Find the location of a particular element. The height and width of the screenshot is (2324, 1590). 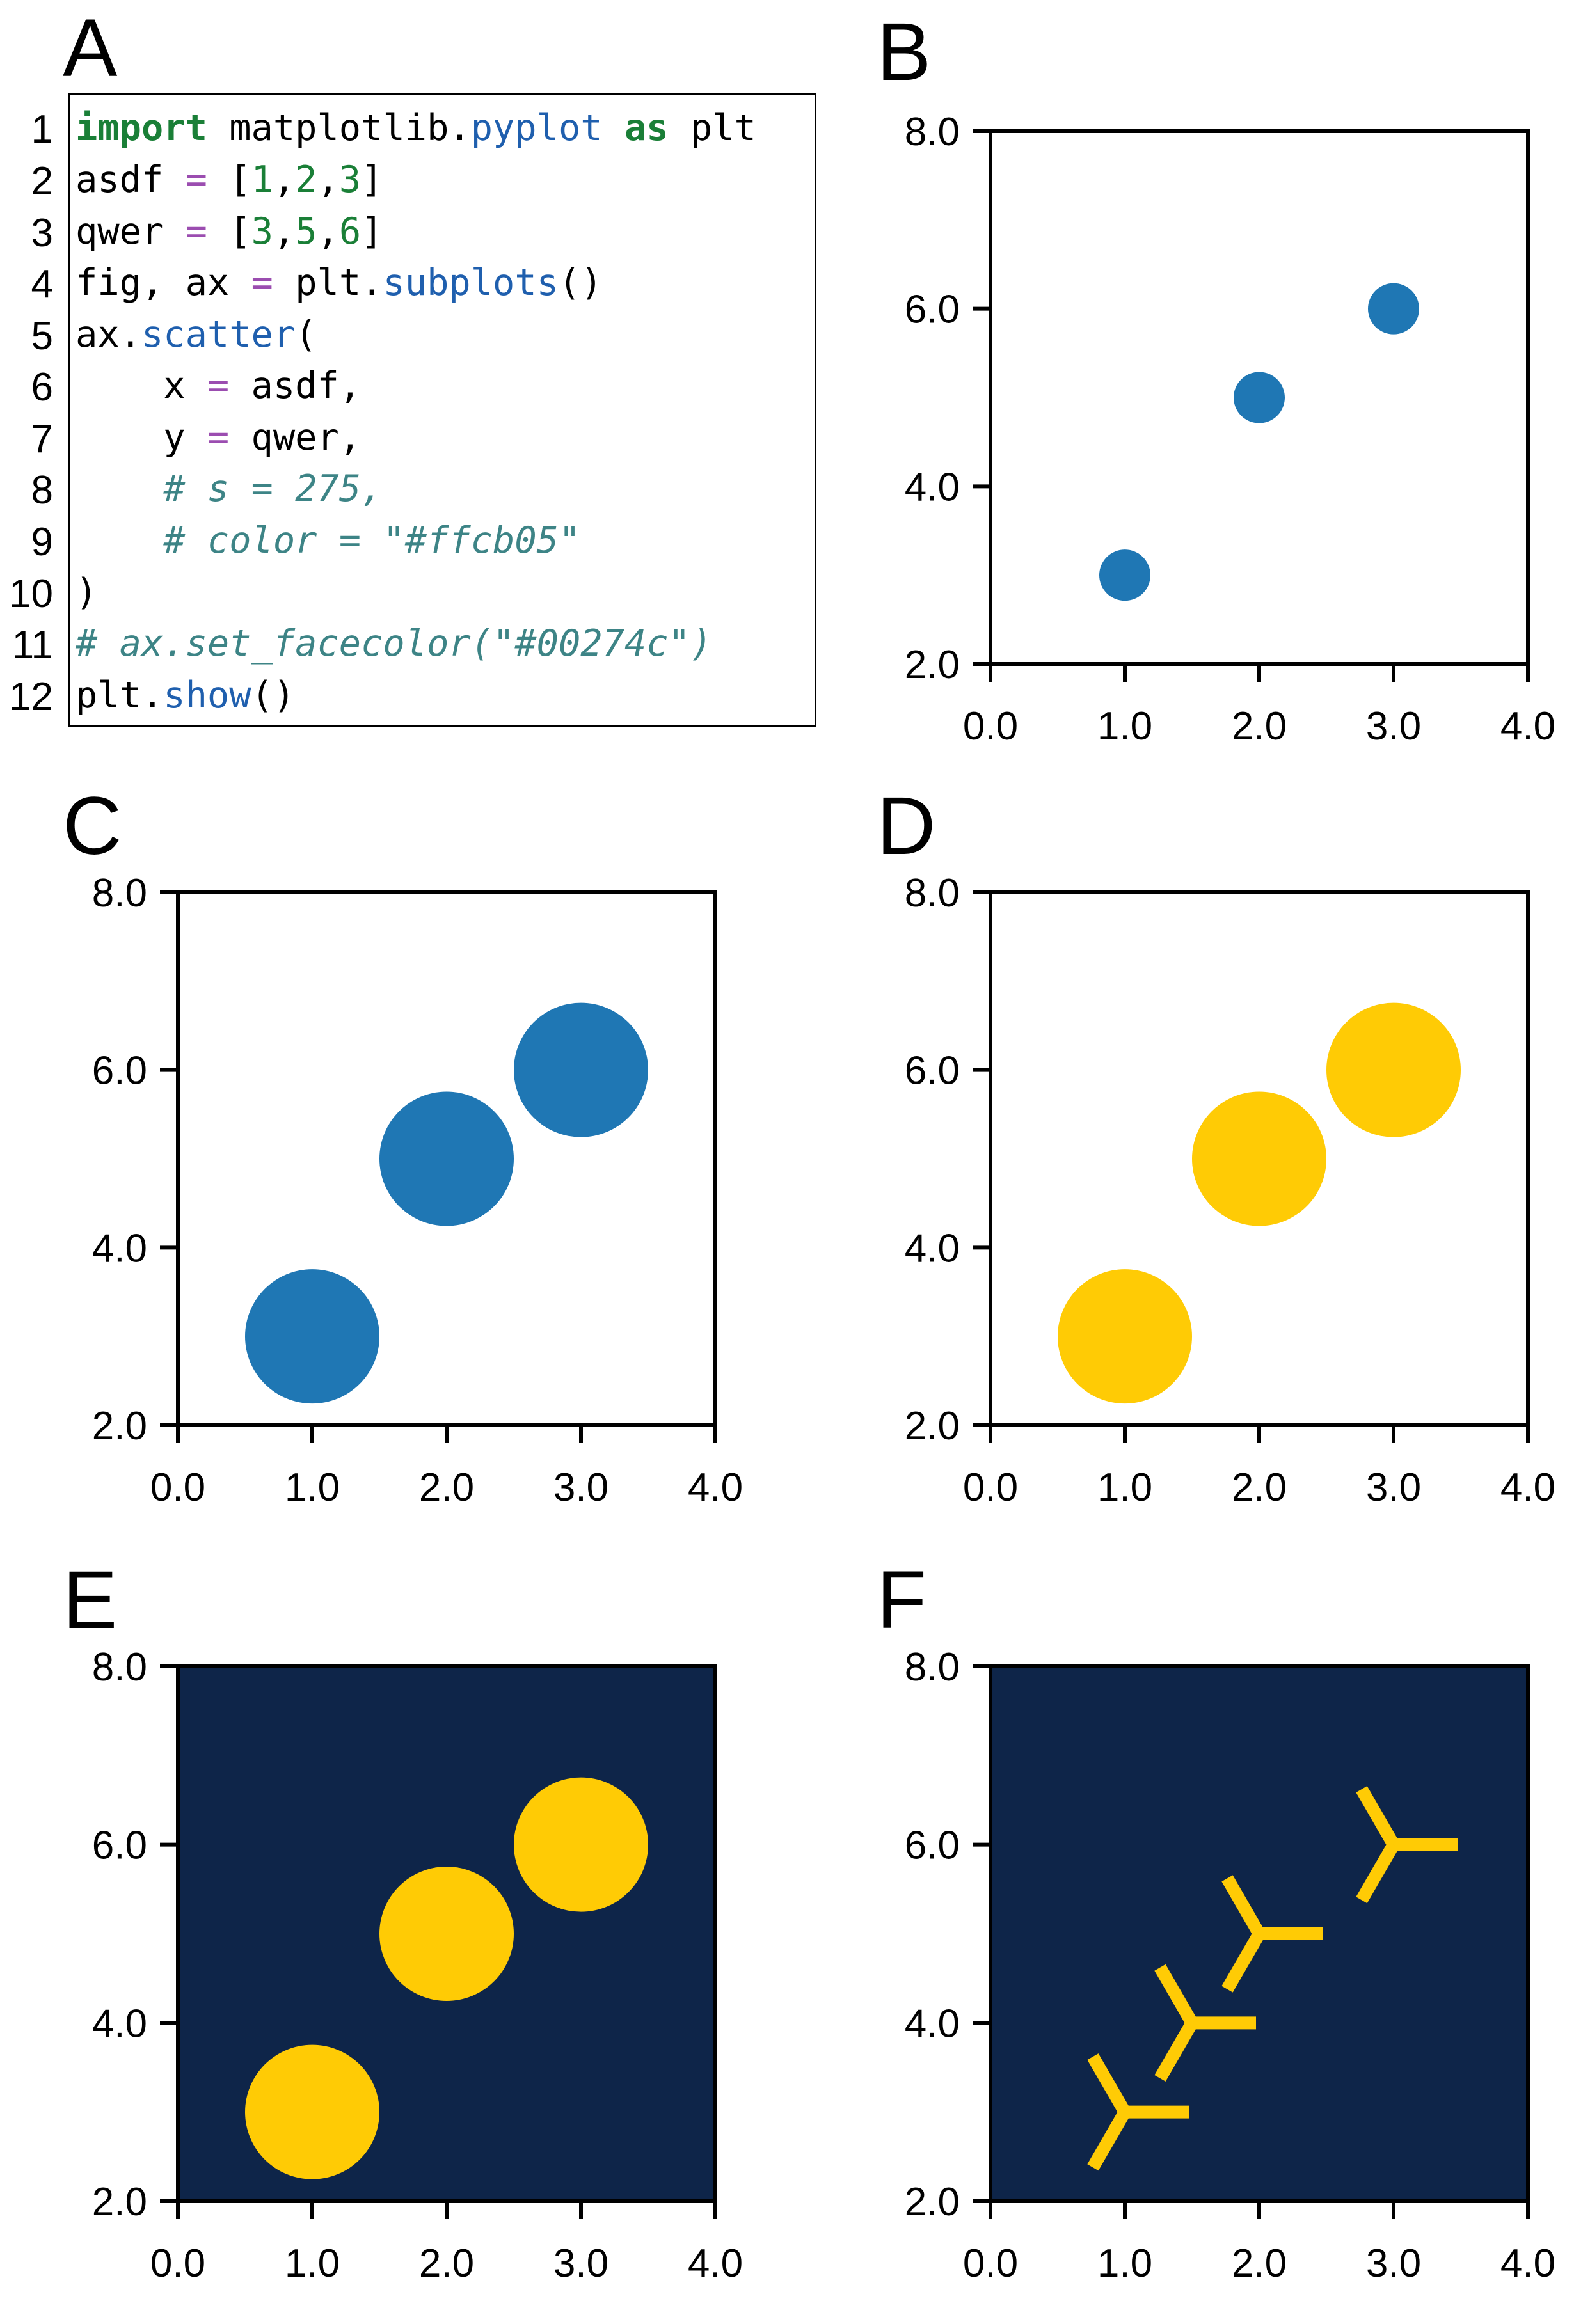

chart-b: B 0.0 1.0 2.0 3.0 4.0 2.0 4.0 6.0 8.0 is located at coordinates (1216, 377).